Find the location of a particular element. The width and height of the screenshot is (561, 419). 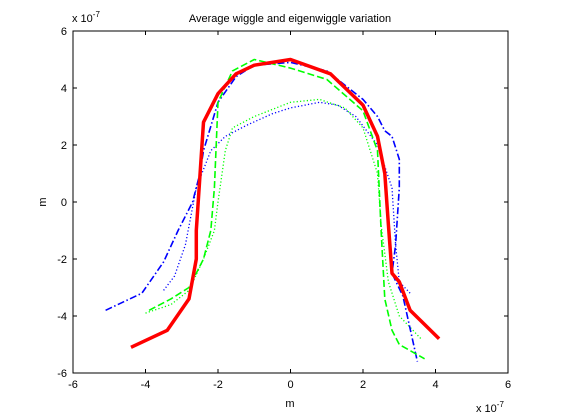

x-exponent-label: x 10-7 is located at coordinates (490, 407).